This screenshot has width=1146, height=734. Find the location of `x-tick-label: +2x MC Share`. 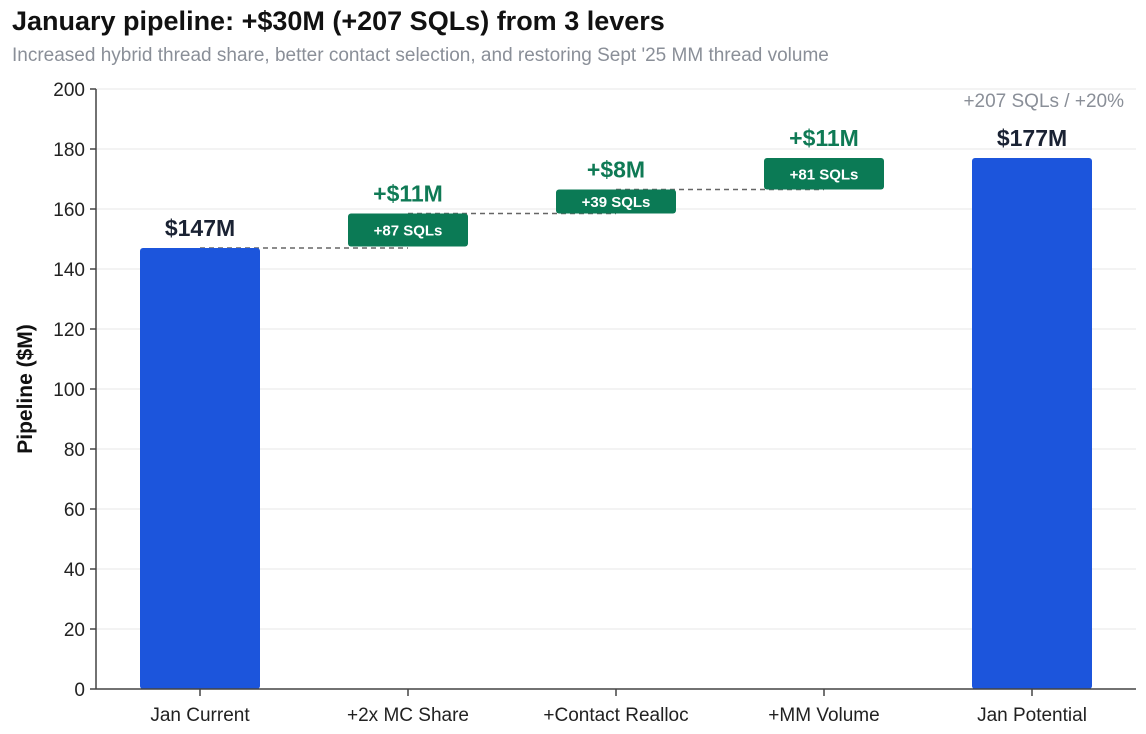

x-tick-label: +2x MC Share is located at coordinates (408, 715).